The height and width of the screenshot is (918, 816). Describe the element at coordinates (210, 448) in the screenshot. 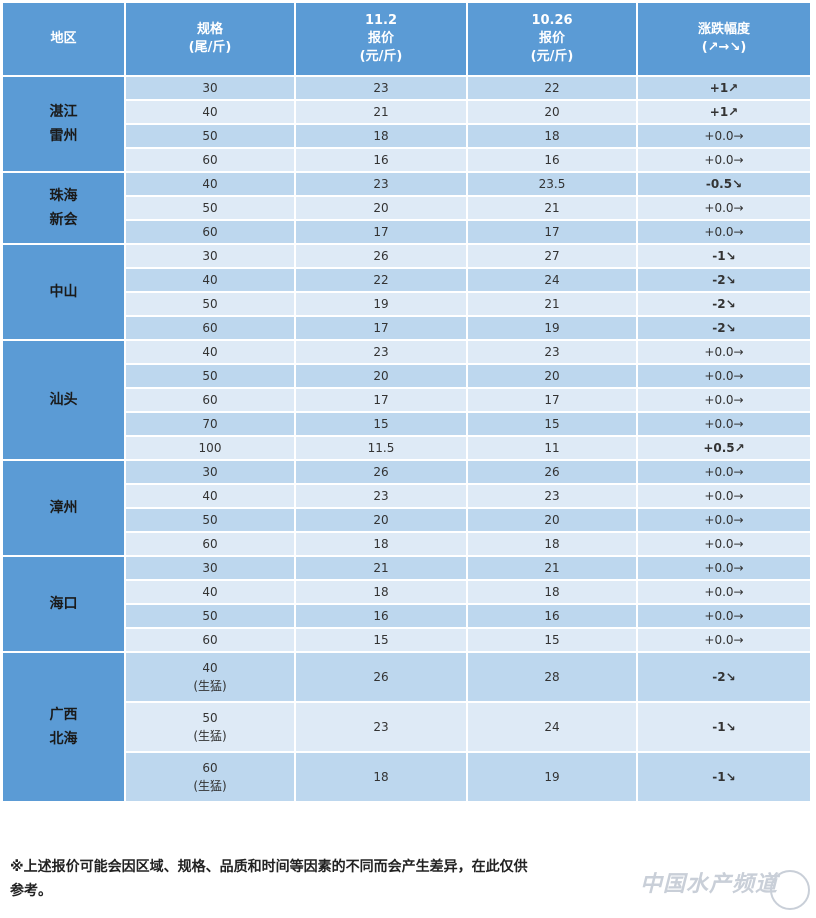

I see `spec-cell: 100` at that location.